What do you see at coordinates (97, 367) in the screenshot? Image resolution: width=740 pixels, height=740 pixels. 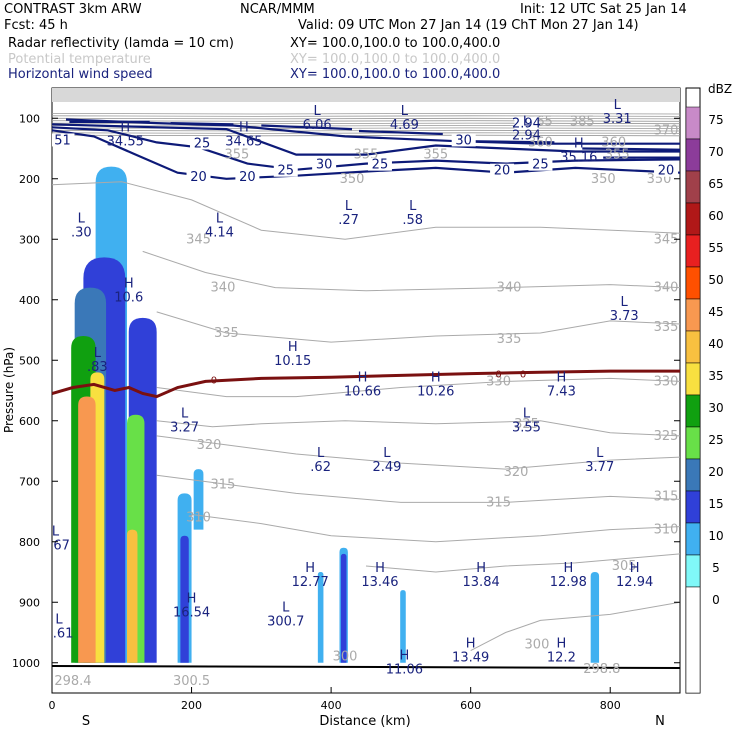 I see `extreme-value: .83` at bounding box center [97, 367].